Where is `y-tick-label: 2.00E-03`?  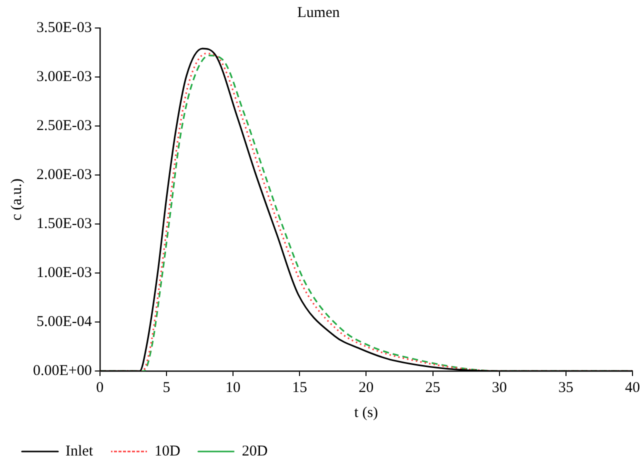 y-tick-label: 2.00E-03 is located at coordinates (64, 174).